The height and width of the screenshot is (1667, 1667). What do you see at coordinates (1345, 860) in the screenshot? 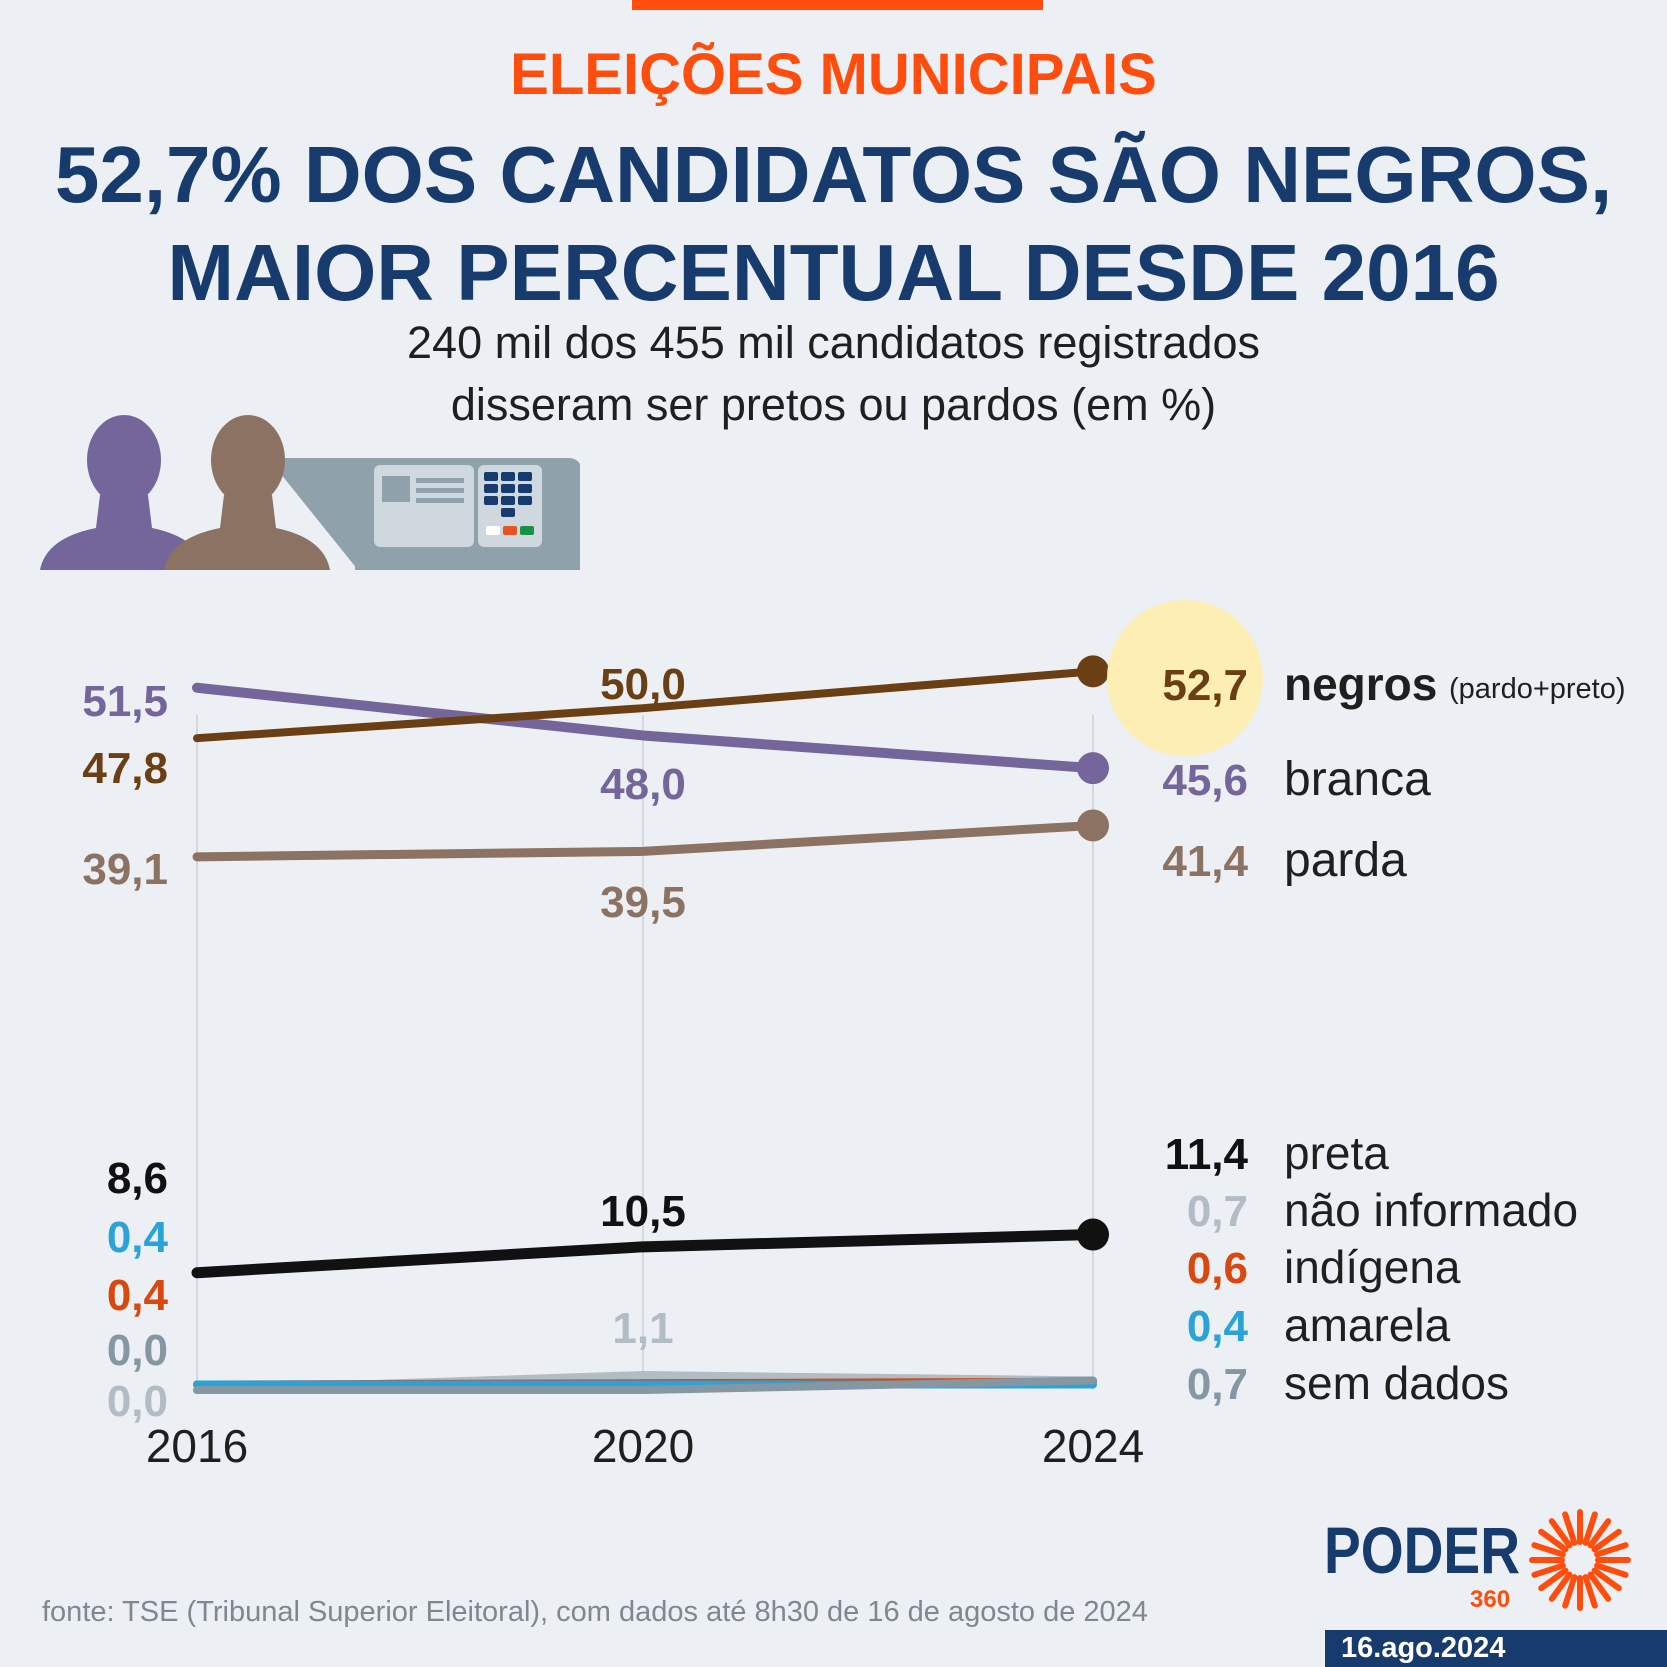
I see `legend-label-parda: parda` at bounding box center [1345, 860].